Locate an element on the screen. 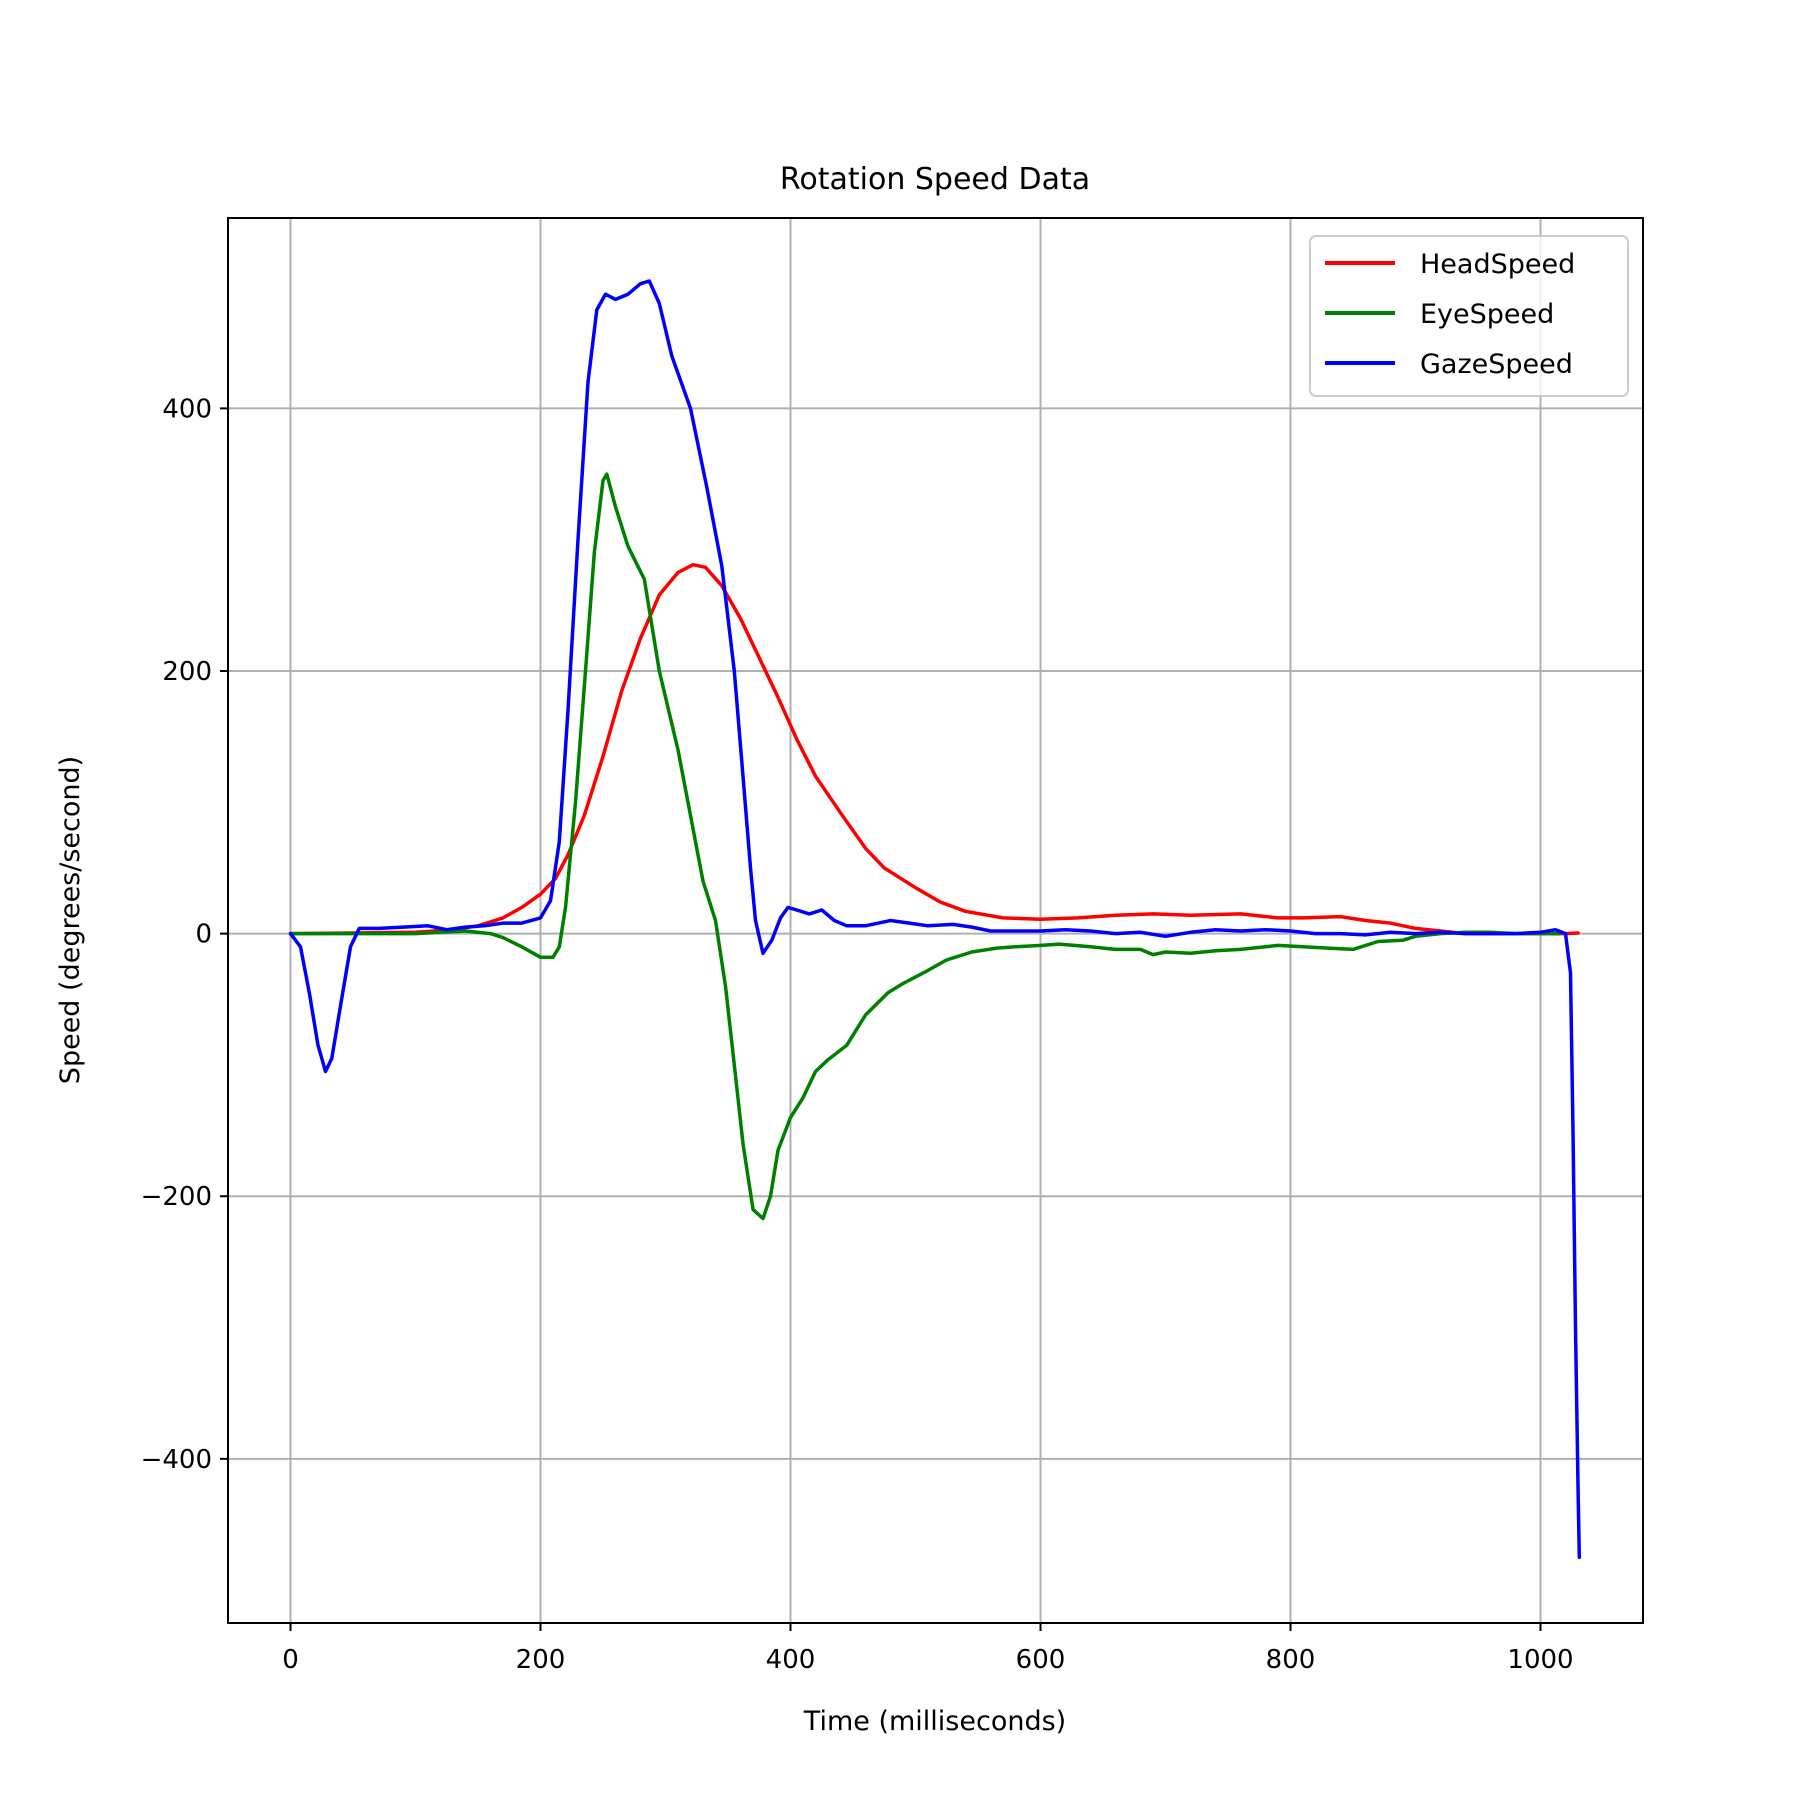  legend-label-headspeed: HeadSpeed is located at coordinates (1497, 264).